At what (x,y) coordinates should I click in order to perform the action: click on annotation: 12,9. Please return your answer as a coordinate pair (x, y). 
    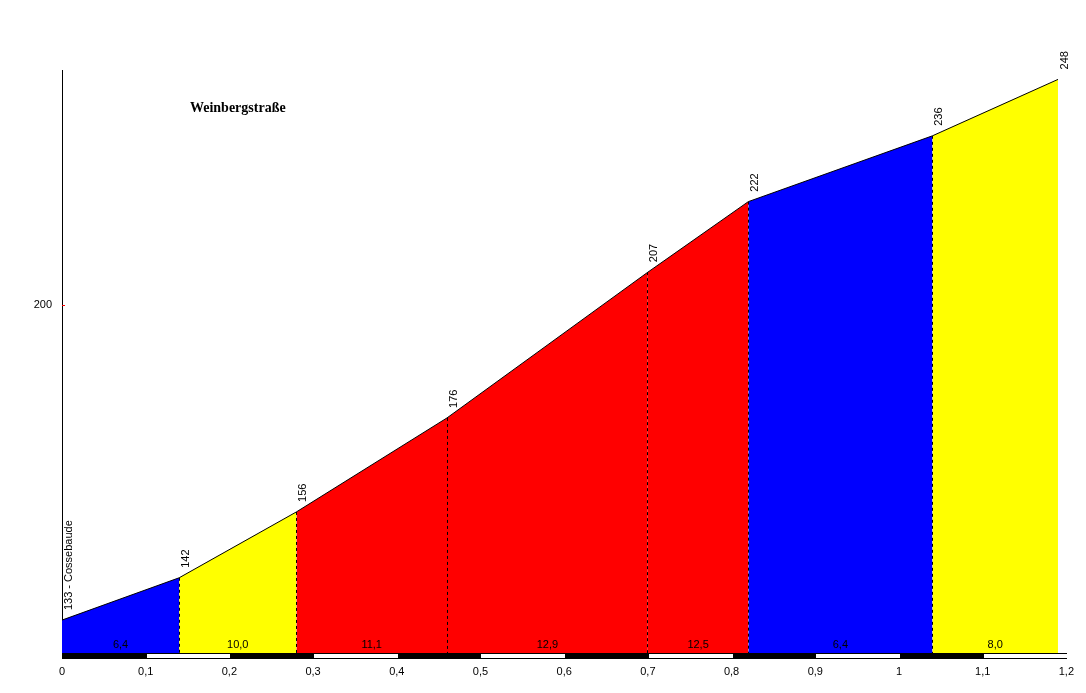
    Looking at the image, I should click on (547, 643).